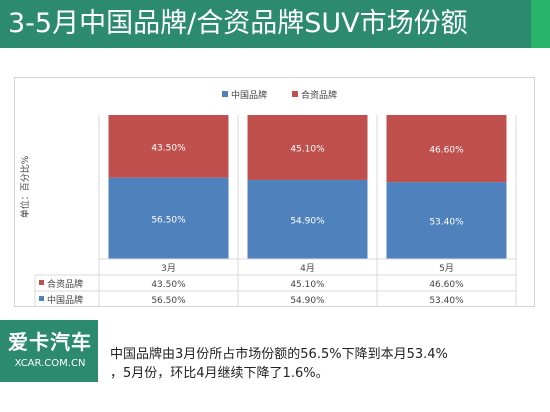 The height and width of the screenshot is (412, 550). I want to click on data-label-joint-2: 46.60%, so click(446, 151).